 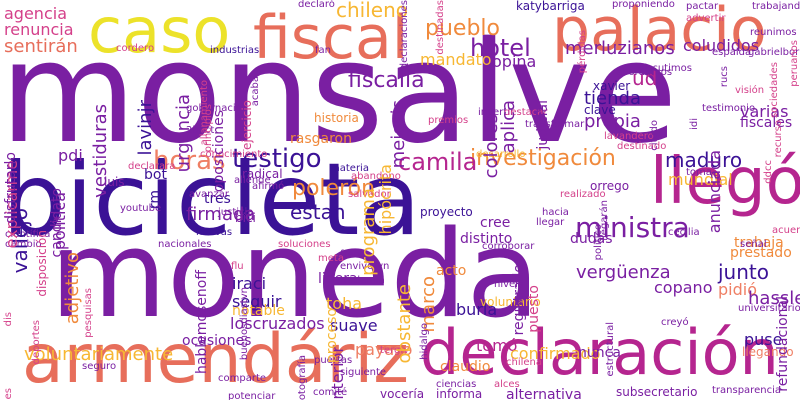 I want to click on word-voluntario: voluntario, so click(x=510, y=302).